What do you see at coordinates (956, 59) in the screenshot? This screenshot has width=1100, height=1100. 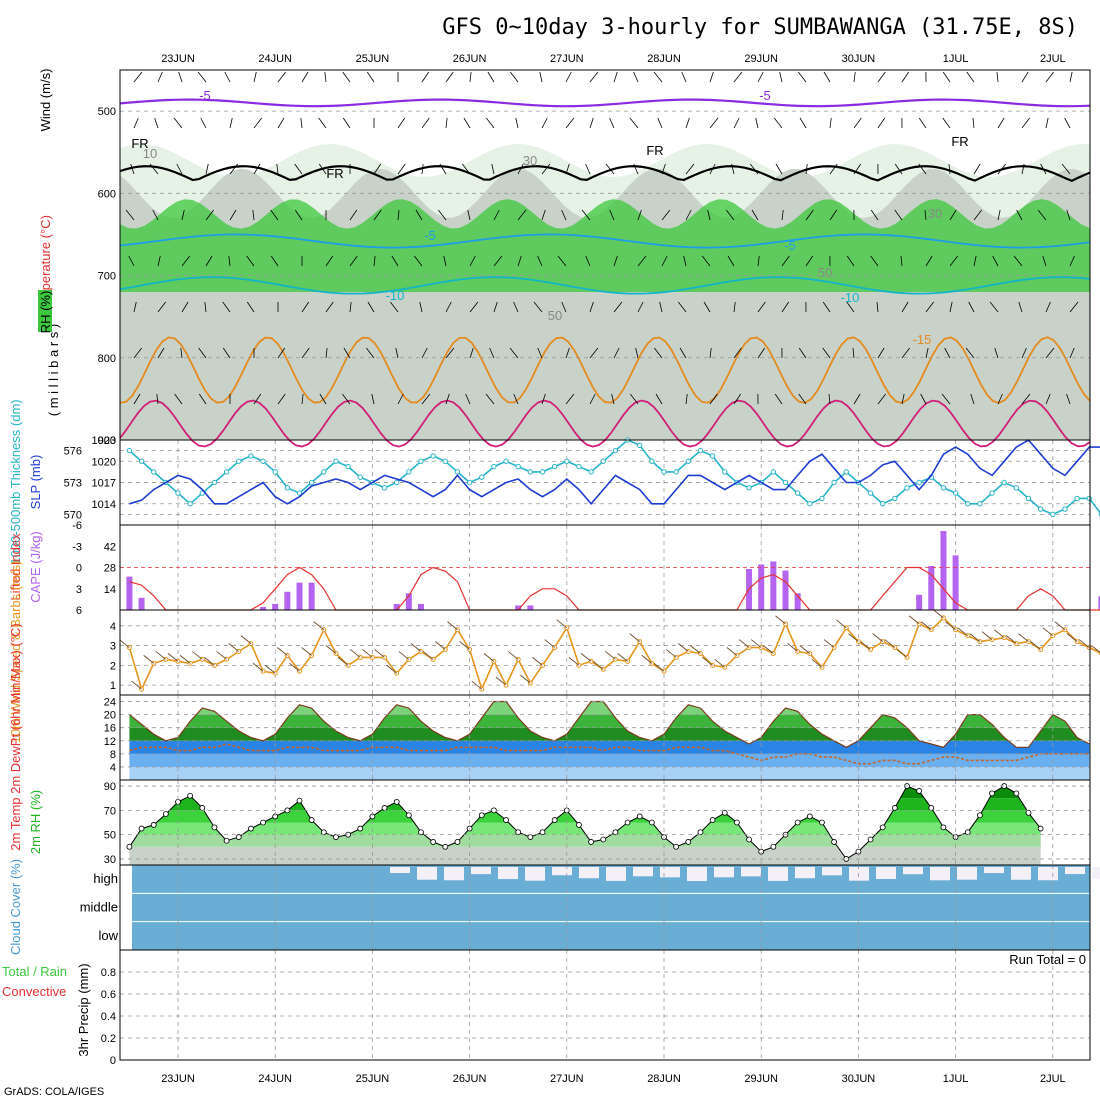 I see `date-label-top-8: 1JUL` at bounding box center [956, 59].